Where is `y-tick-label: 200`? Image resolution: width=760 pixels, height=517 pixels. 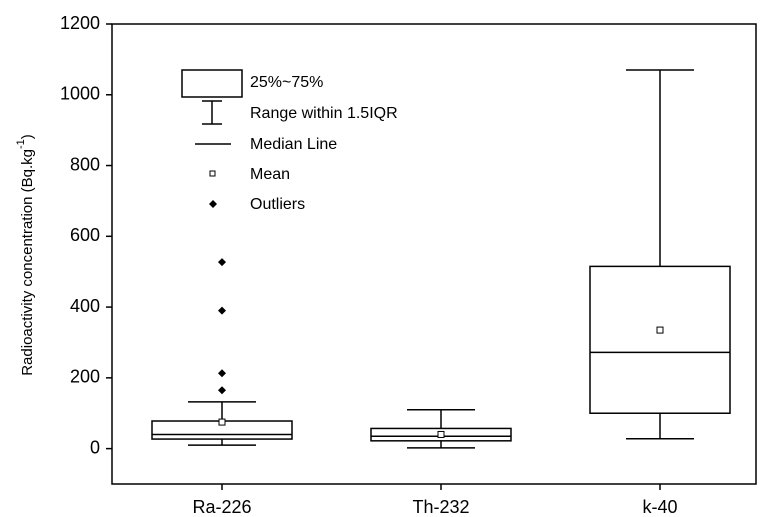
y-tick-label: 200 is located at coordinates (85, 377).